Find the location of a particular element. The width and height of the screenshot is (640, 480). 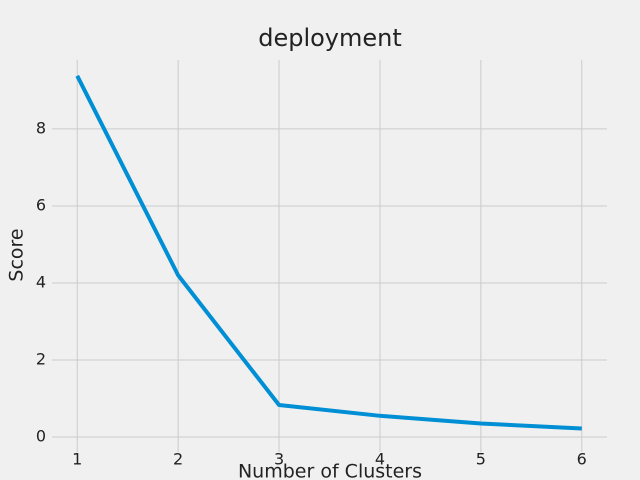

x-tick-label: 5 is located at coordinates (481, 459).